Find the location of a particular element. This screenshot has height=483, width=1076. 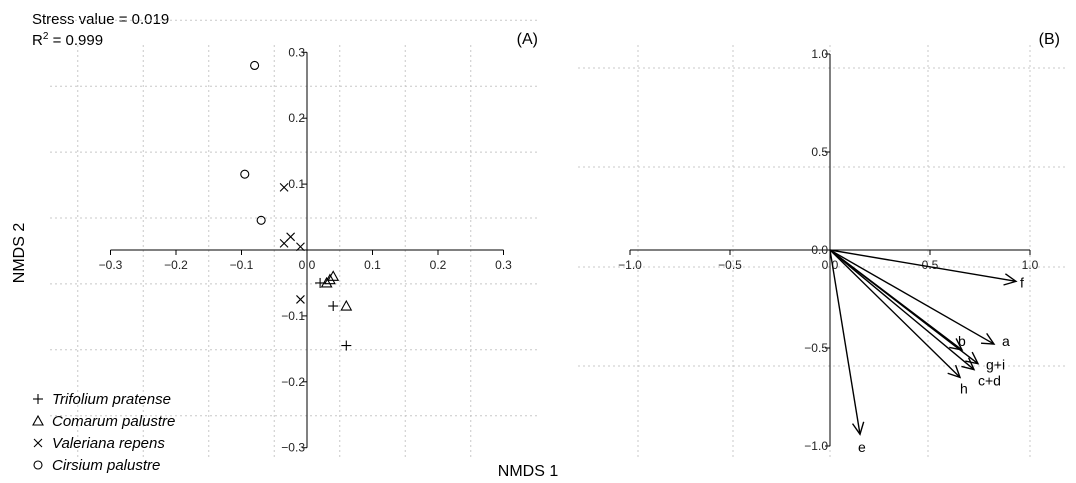

x-tick-label: 1.0 is located at coordinates (1030, 265).